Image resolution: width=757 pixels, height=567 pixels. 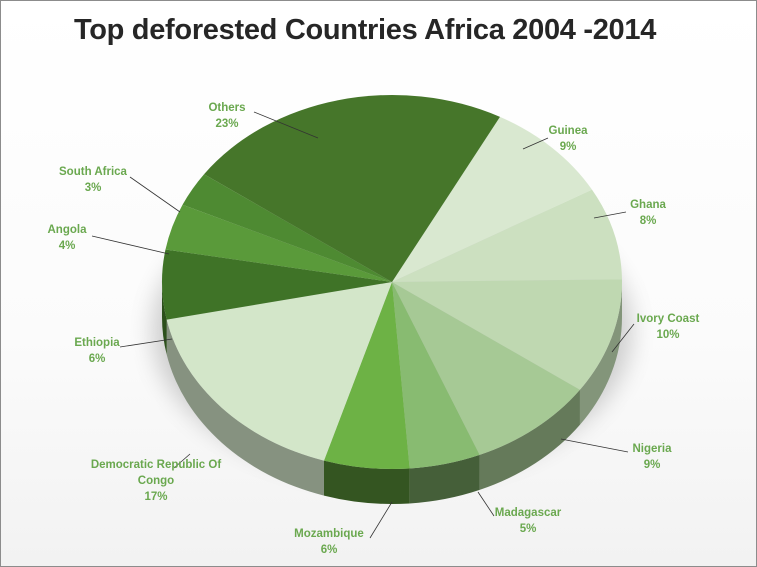 I want to click on slice-democratic-republic-of-congo, so click(x=279, y=371).